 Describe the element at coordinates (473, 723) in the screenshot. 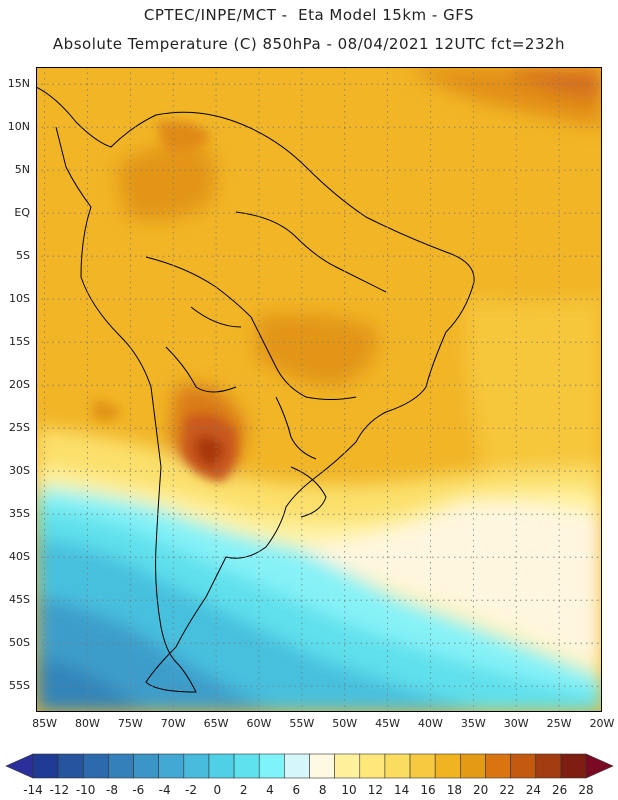

I see `lon-label: 35W` at that location.